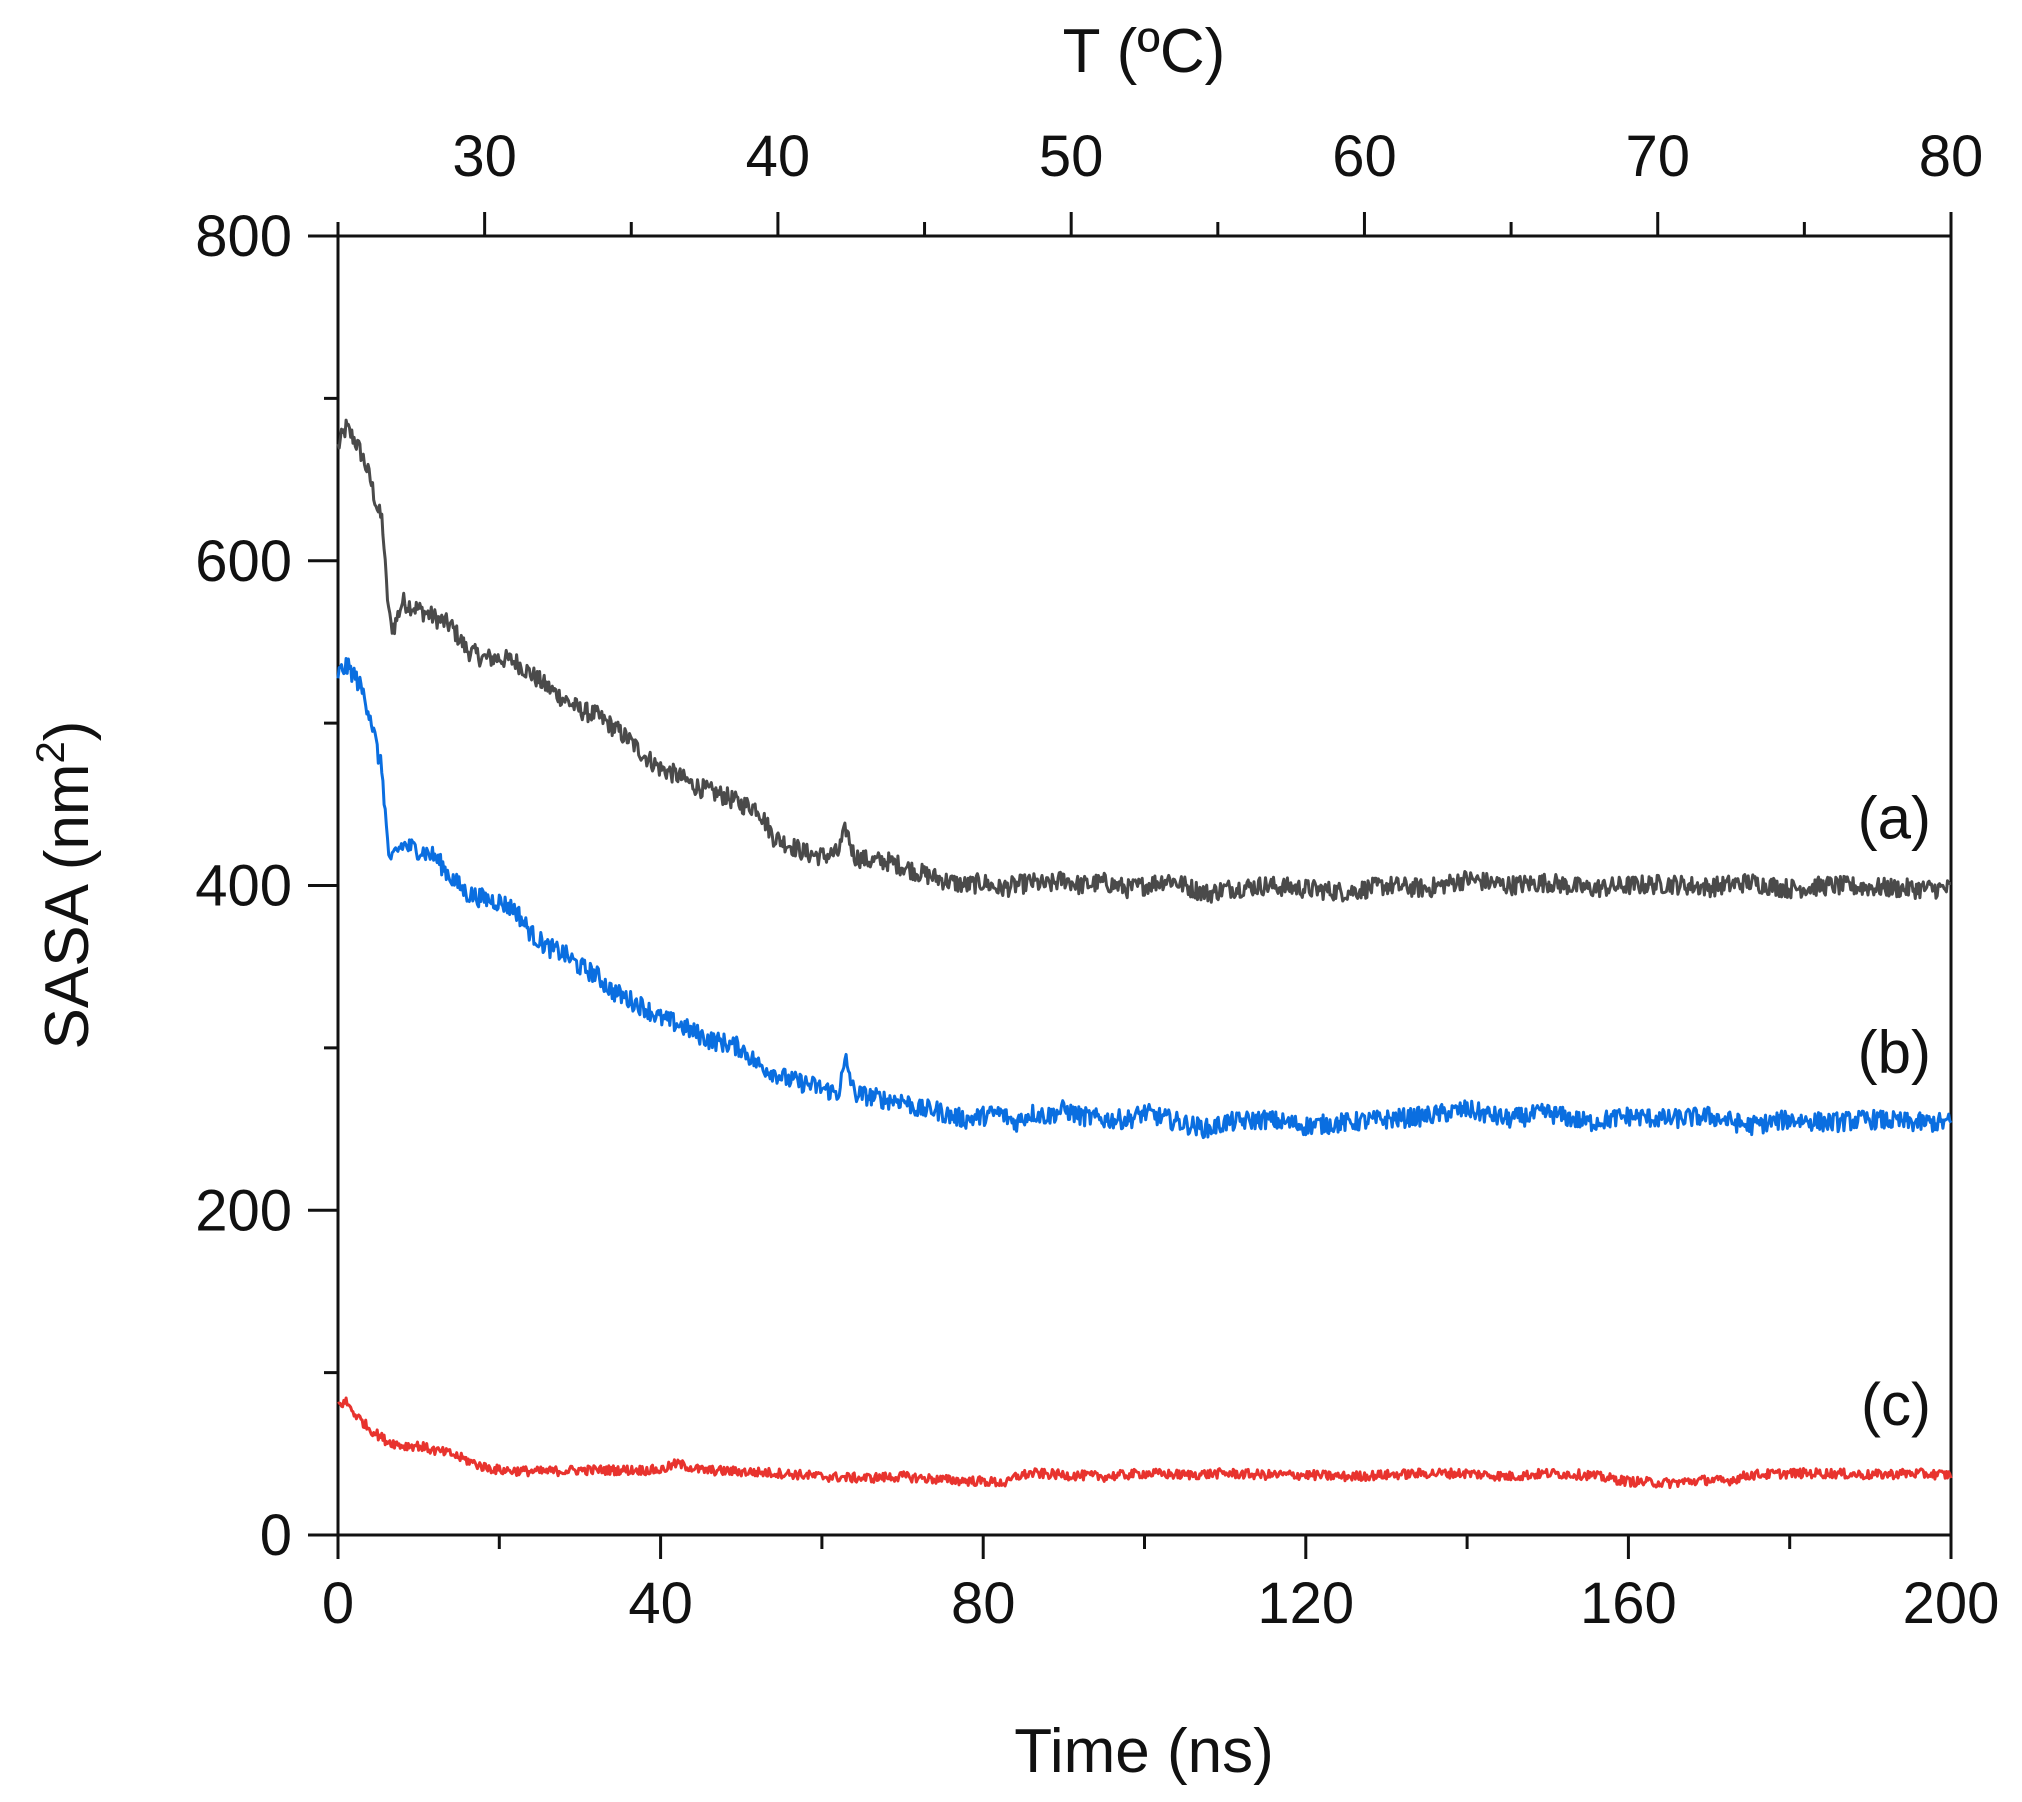  I want to click on y-tick-label: 200, so click(243, 1210).